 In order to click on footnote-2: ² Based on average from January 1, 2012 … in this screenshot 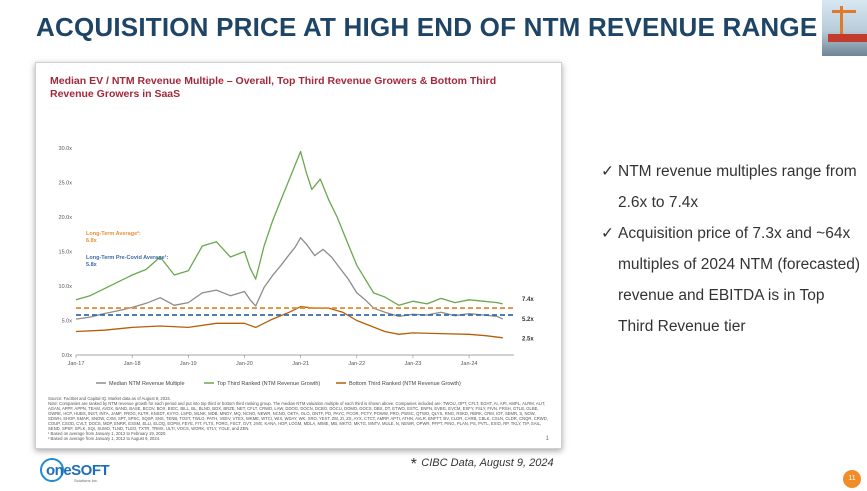, I will do `click(104, 438)`.